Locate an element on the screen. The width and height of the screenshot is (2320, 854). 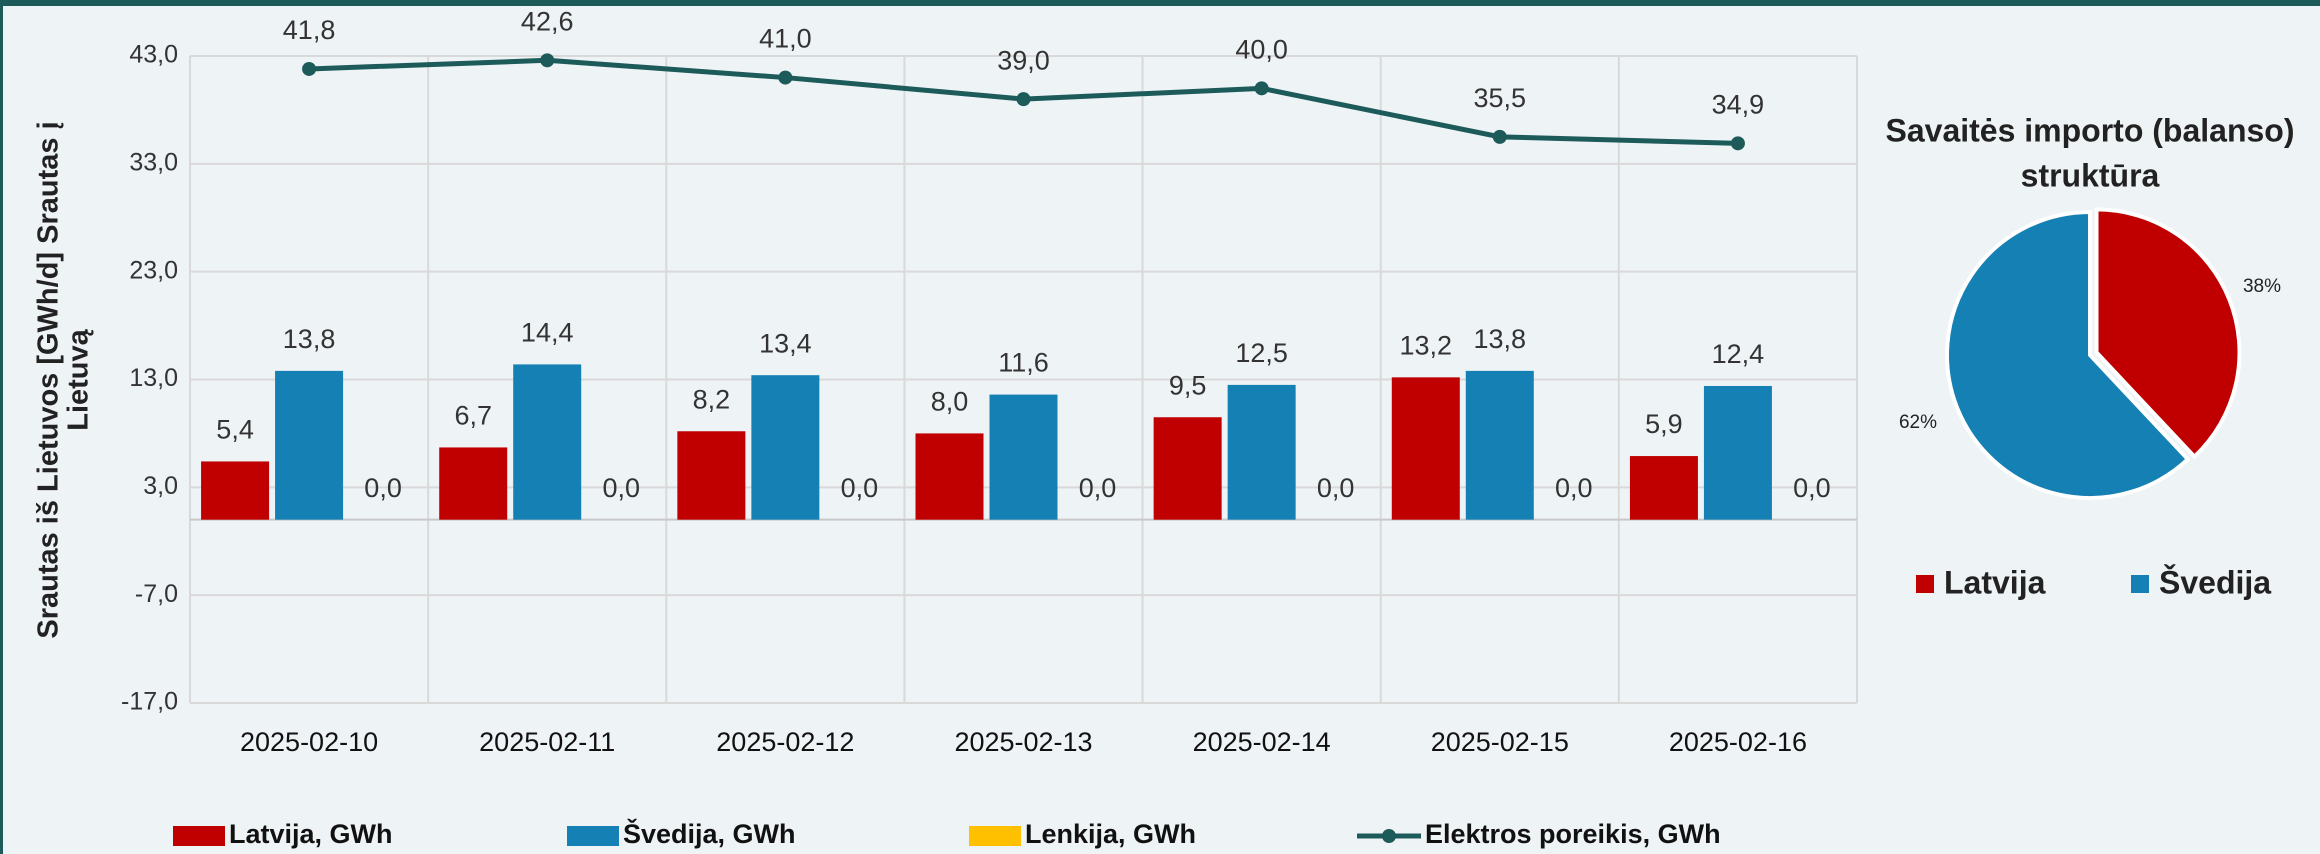
x-tick-label: 2025-02-14 is located at coordinates (1262, 742).